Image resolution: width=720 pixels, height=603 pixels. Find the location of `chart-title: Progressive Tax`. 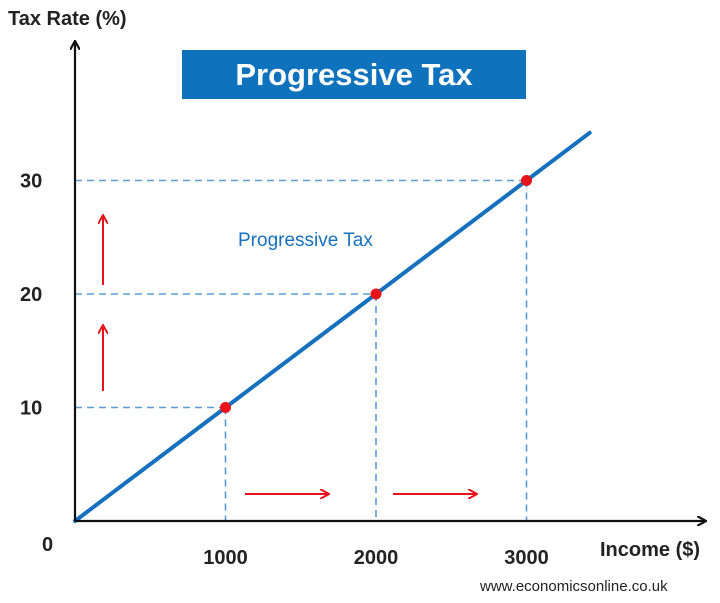

chart-title: Progressive Tax is located at coordinates (354, 74).